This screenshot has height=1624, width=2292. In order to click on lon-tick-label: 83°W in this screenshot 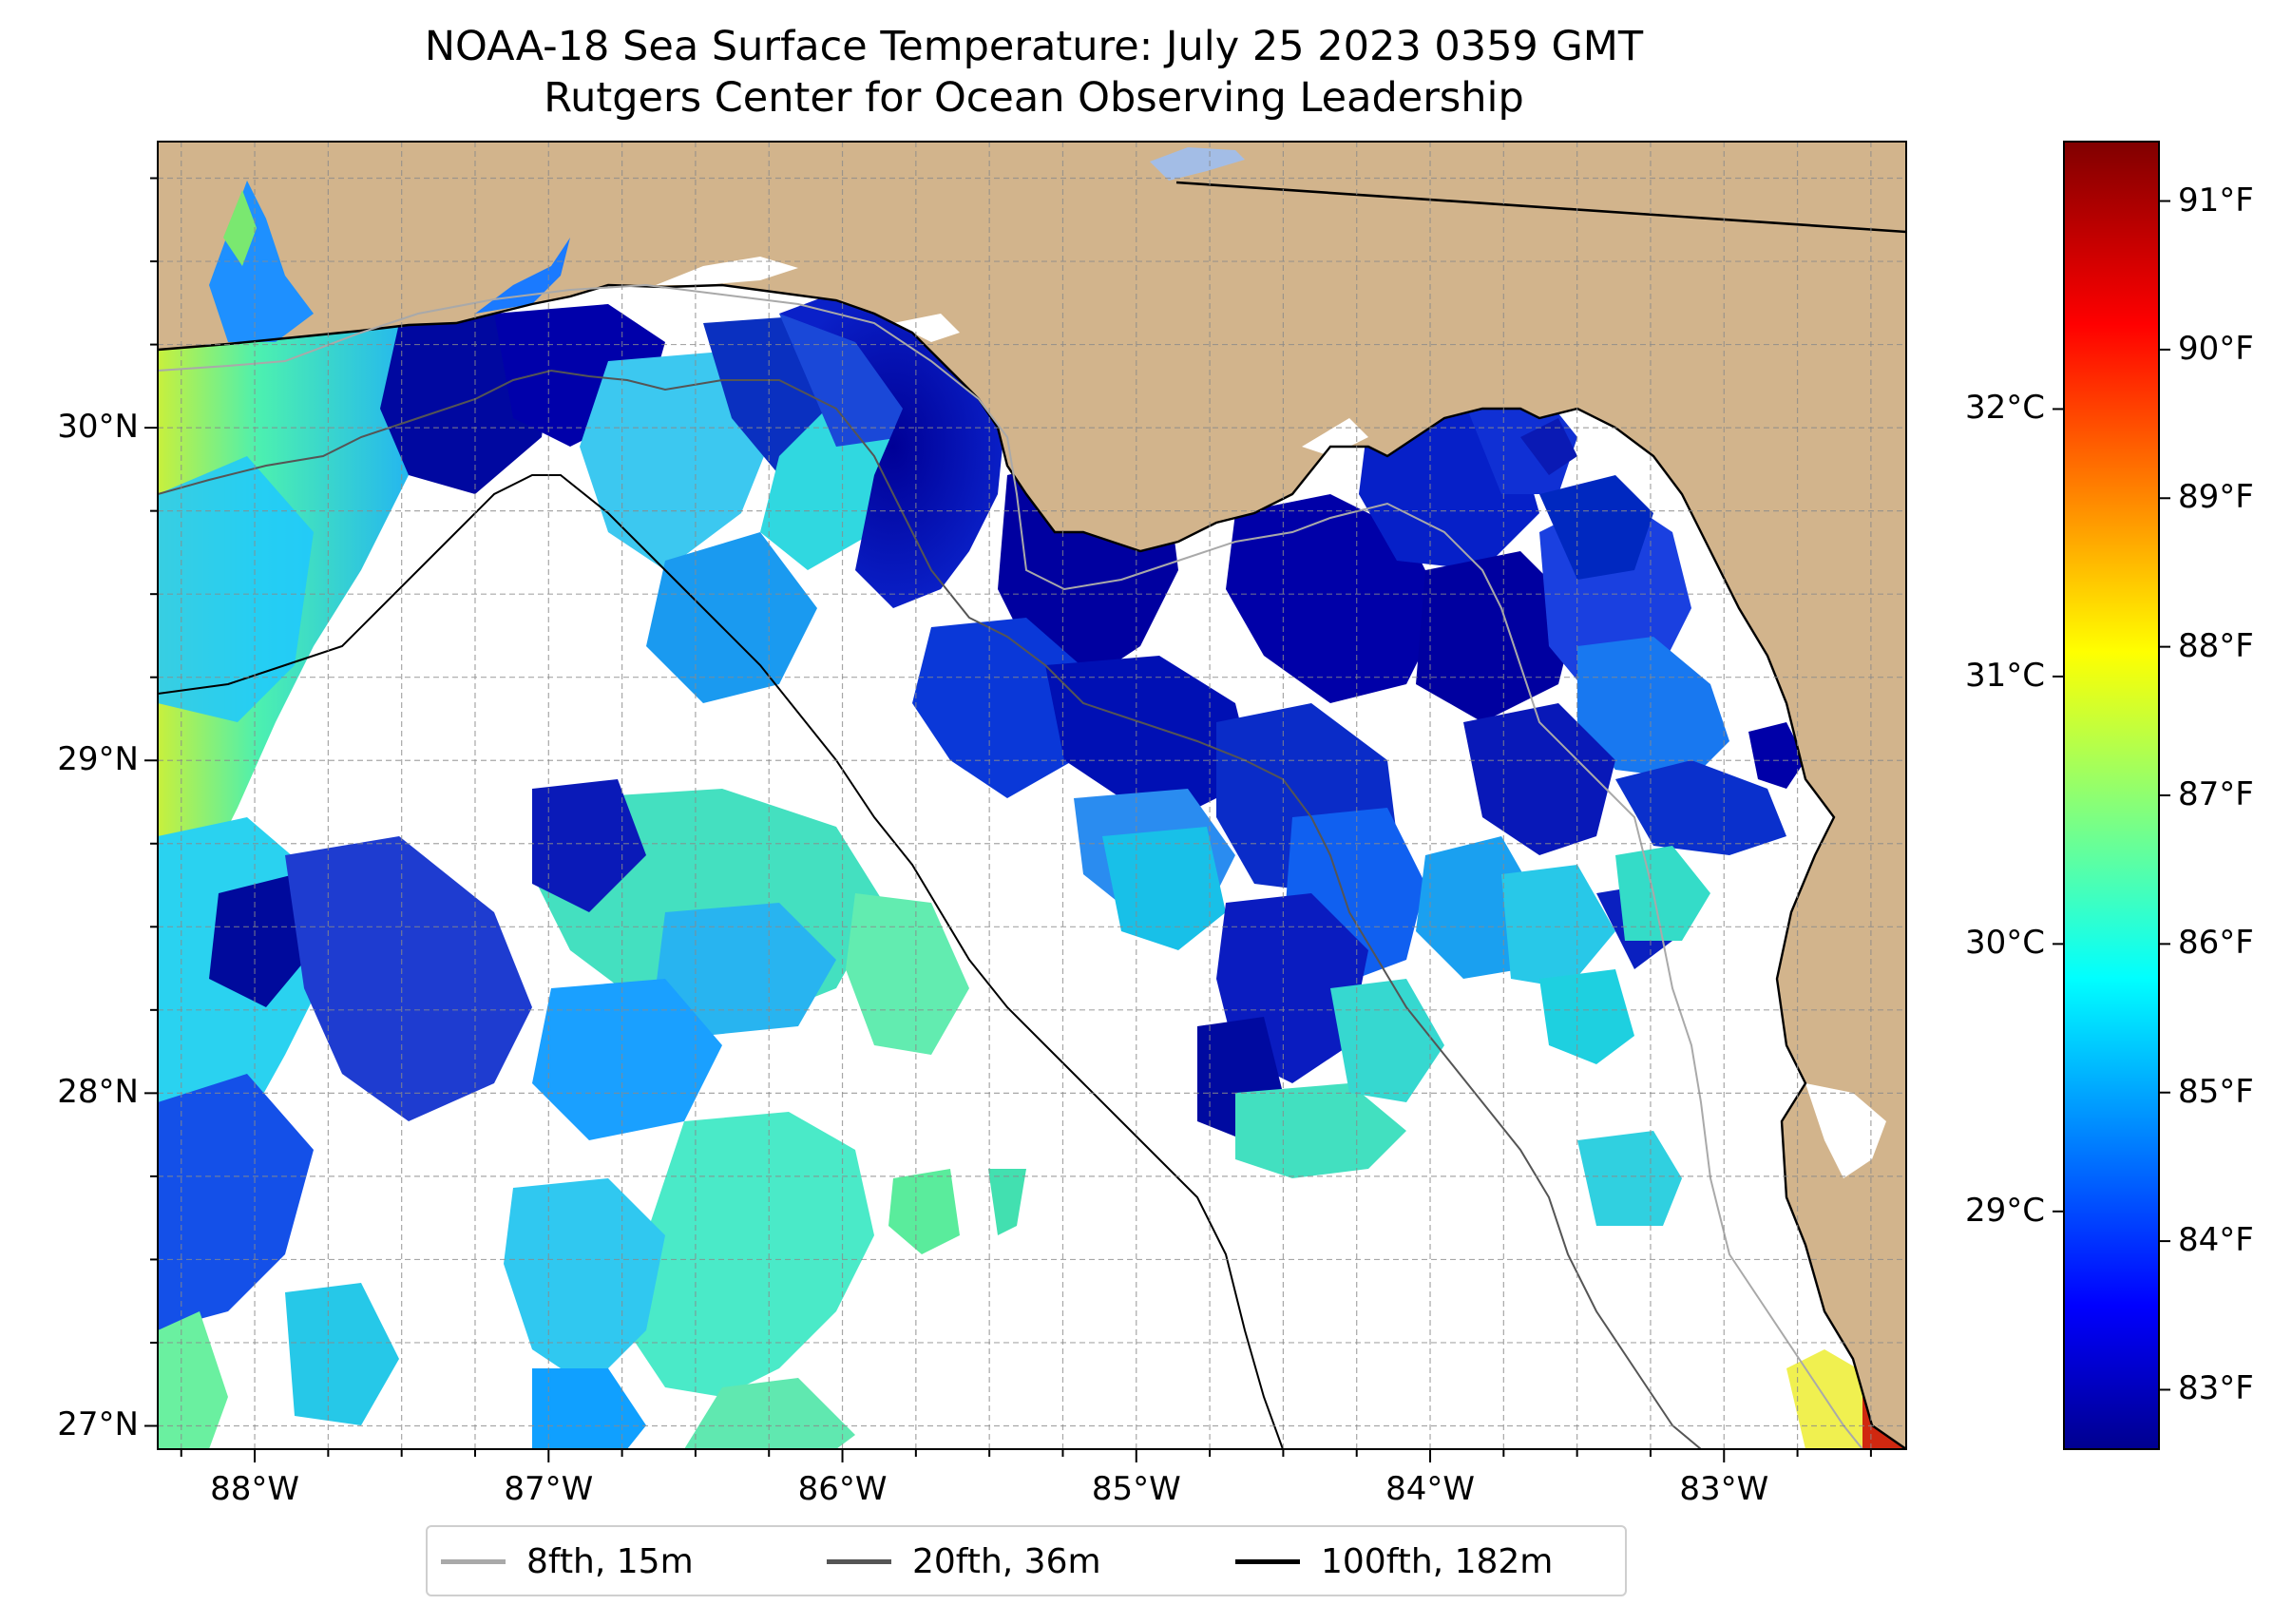, I will do `click(1724, 1489)`.